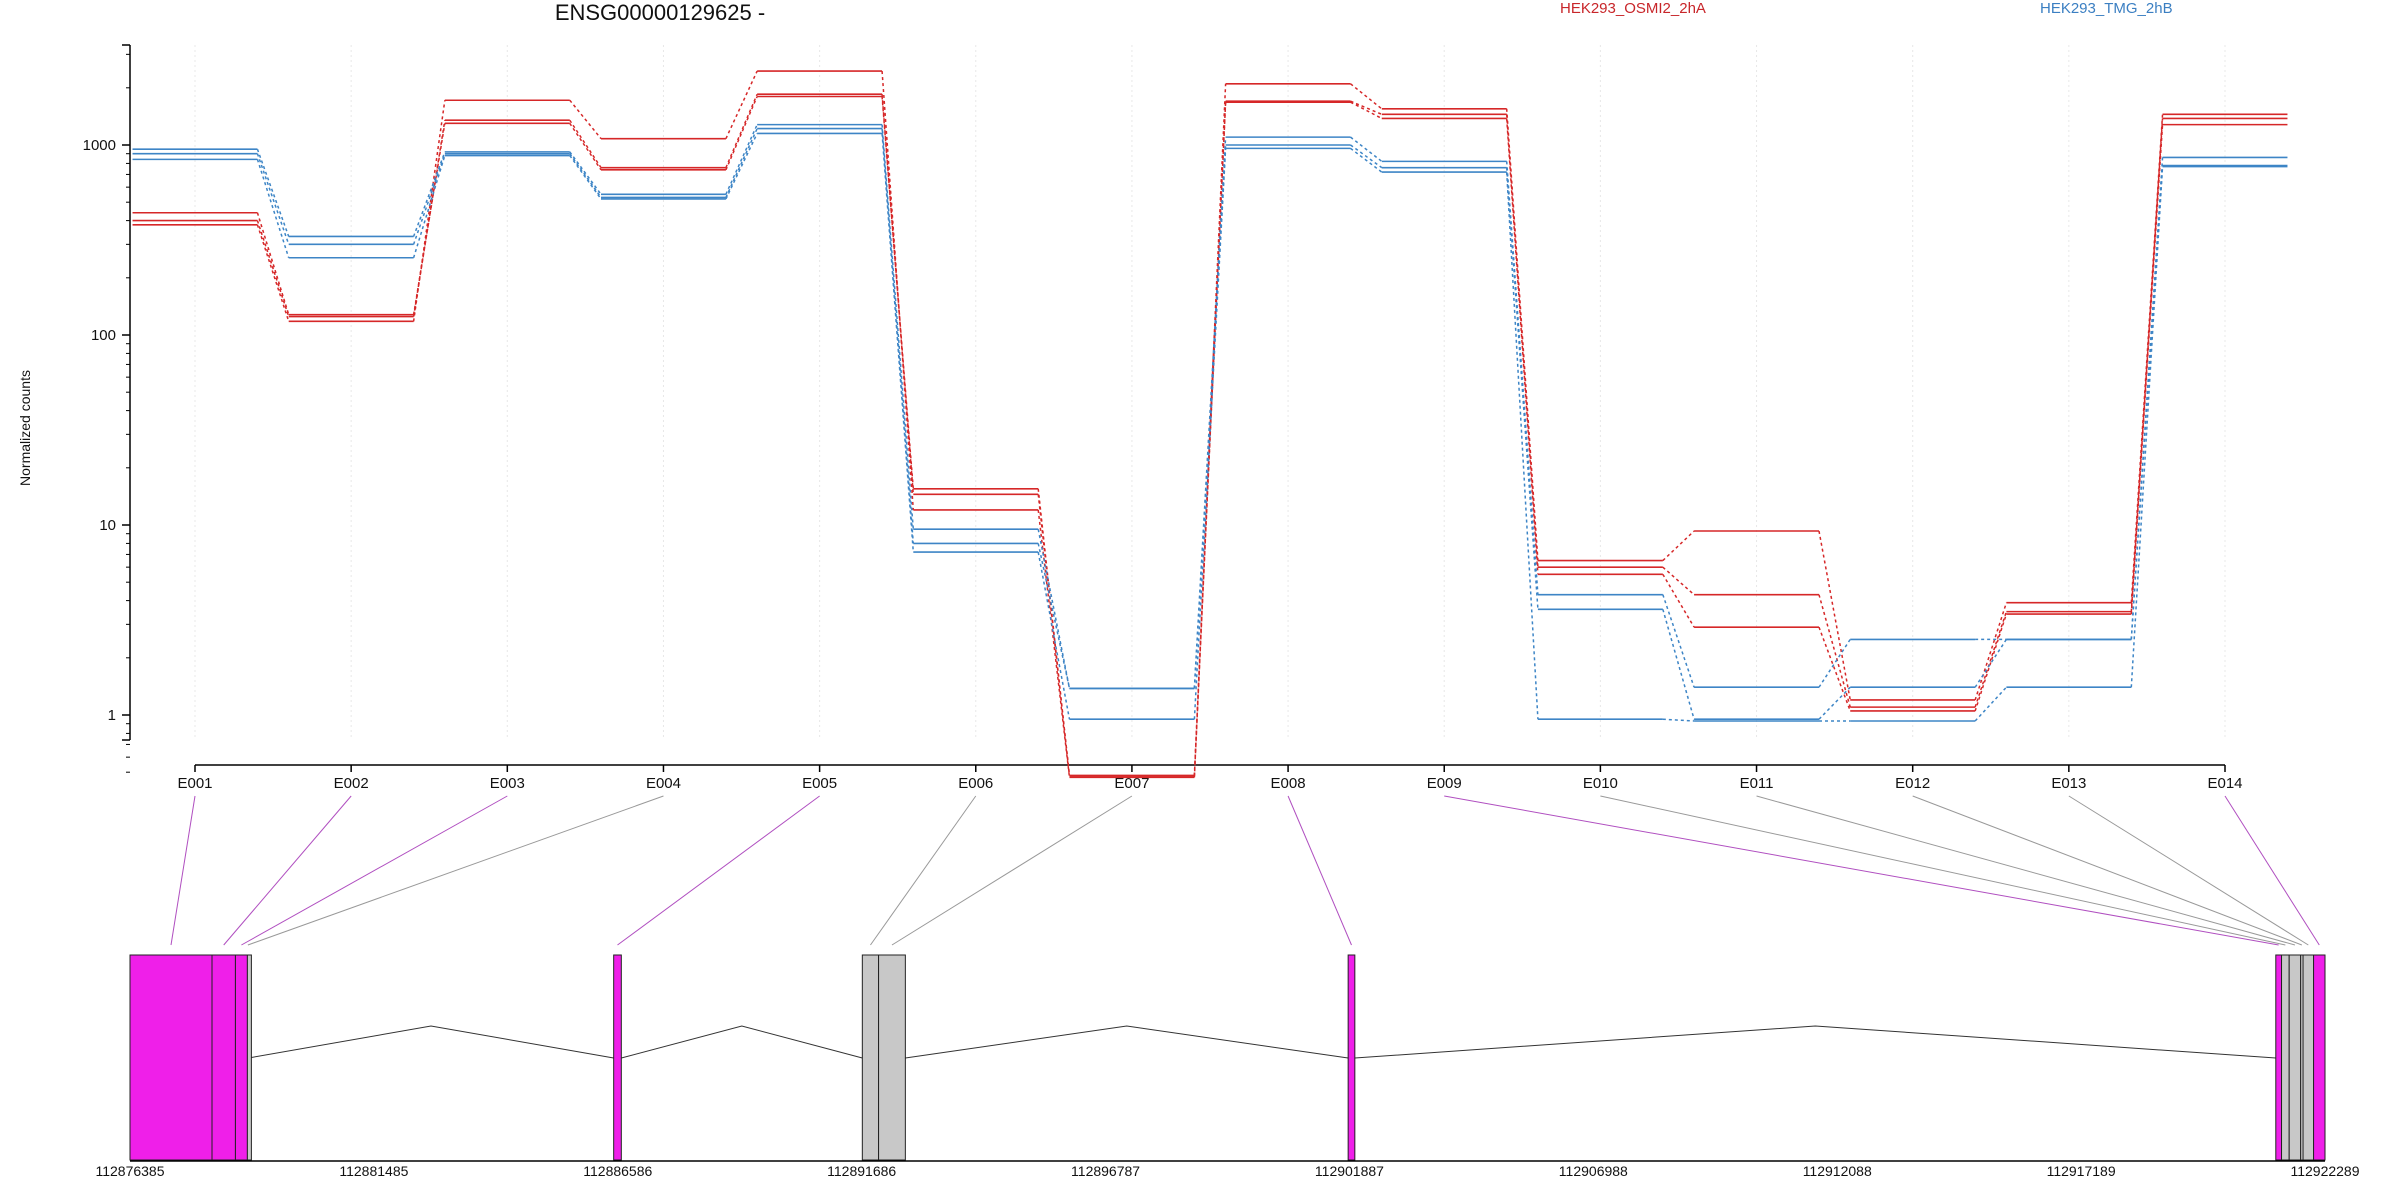 The height and width of the screenshot is (1200, 2400). What do you see at coordinates (1593, 1171) in the screenshot?
I see `genomic-tick-label: 112906988` at bounding box center [1593, 1171].